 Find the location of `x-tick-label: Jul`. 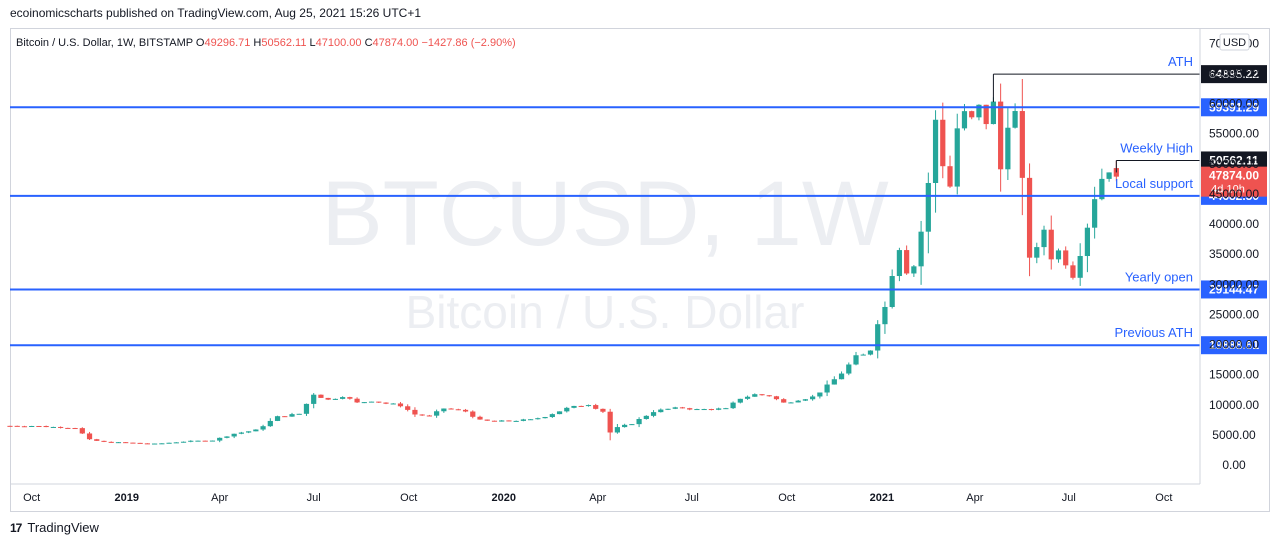

x-tick-label: Jul is located at coordinates (314, 498).